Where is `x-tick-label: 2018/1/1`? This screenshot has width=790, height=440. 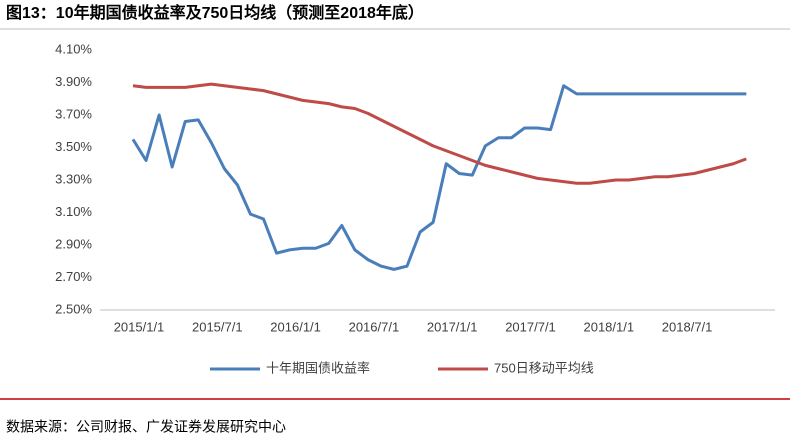 x-tick-label: 2018/1/1 is located at coordinates (608, 326).